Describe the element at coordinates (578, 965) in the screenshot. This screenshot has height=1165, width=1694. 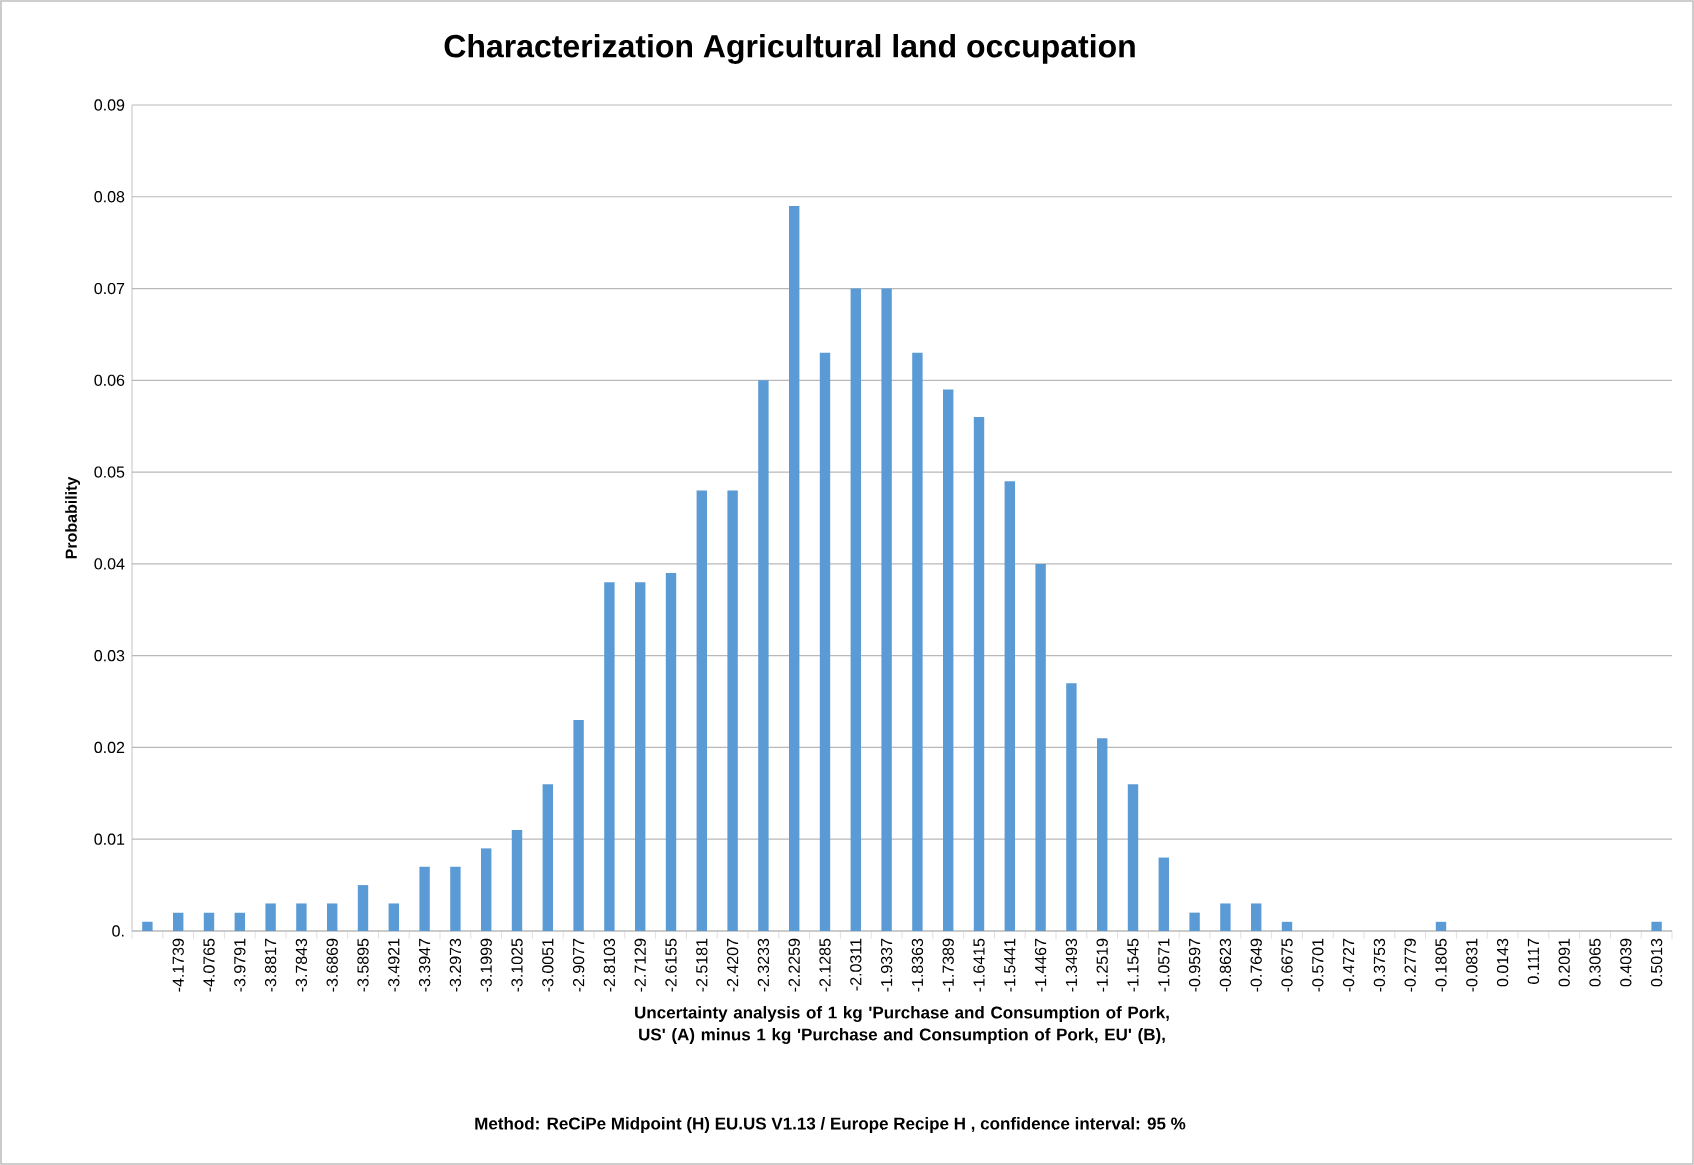
I see `x-tick-label: -2.9077` at that location.